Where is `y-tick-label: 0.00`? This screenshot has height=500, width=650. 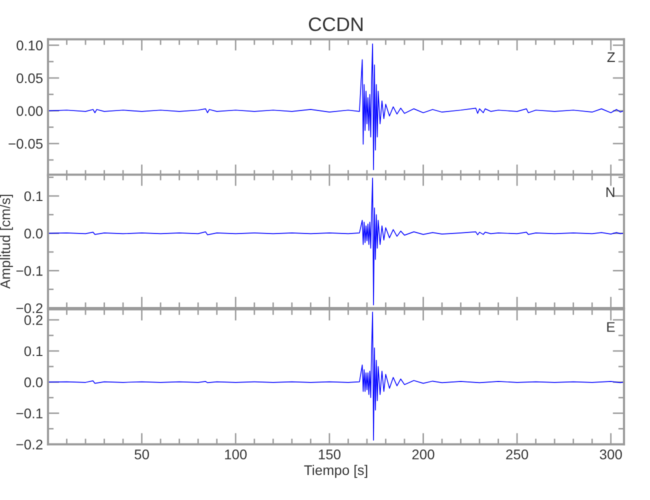 y-tick-label: 0.00 is located at coordinates (29, 111).